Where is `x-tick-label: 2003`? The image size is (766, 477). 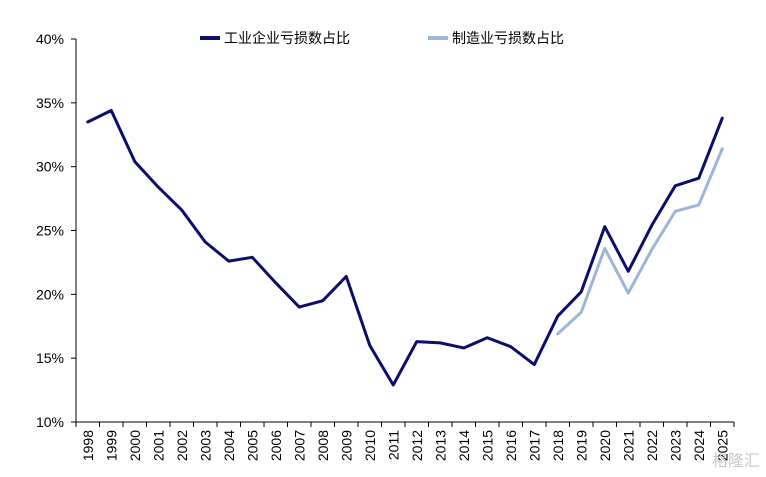
x-tick-label: 2003 is located at coordinates (205, 445).